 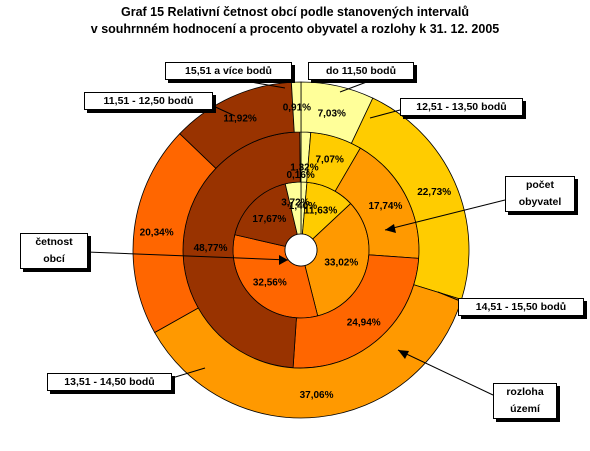 I want to click on doughnut-hole, so click(x=301, y=250).